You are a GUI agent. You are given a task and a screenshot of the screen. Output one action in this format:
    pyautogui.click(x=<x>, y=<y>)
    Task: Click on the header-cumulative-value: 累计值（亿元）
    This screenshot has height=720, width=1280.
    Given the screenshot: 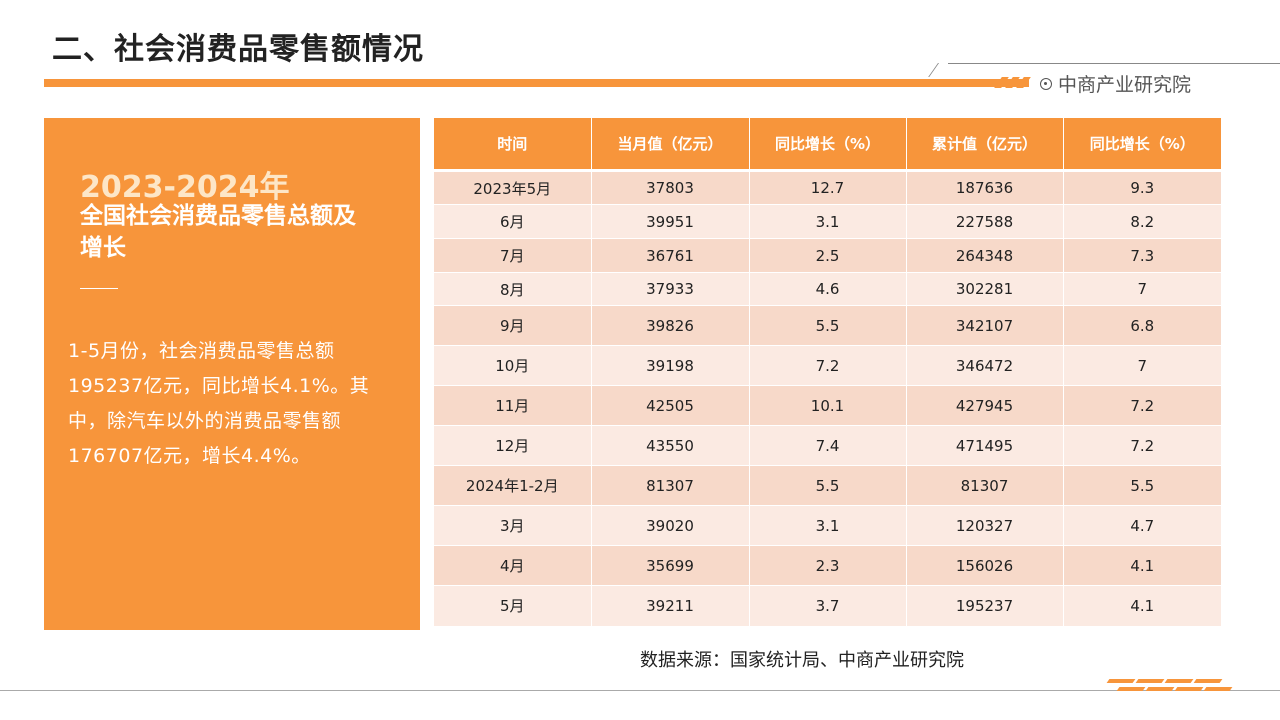 What is the action you would take?
    pyautogui.click(x=985, y=144)
    